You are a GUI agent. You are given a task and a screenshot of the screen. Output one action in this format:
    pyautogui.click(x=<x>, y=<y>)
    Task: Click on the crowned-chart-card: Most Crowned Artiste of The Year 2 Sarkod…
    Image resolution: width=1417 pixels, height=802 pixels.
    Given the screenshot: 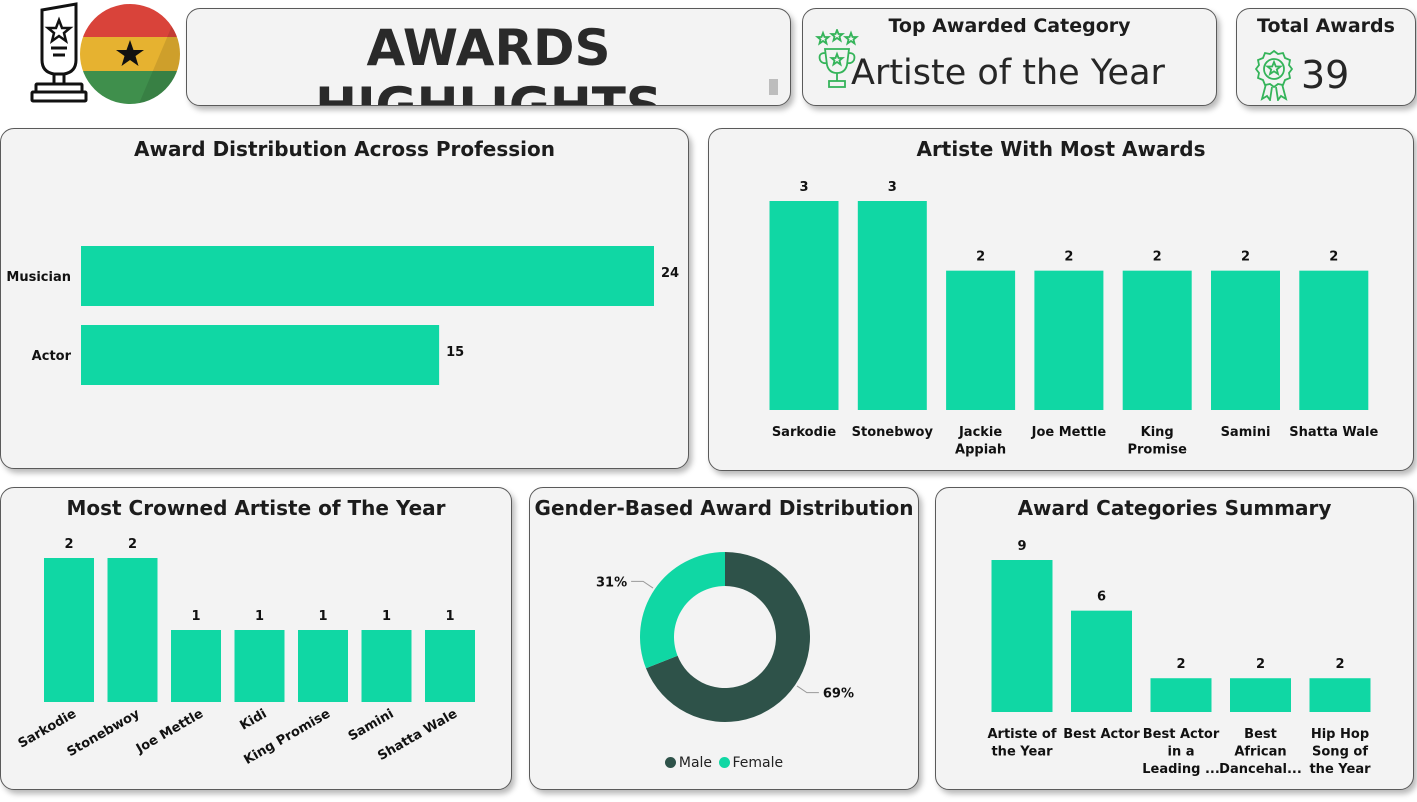 What is the action you would take?
    pyautogui.click(x=256, y=638)
    